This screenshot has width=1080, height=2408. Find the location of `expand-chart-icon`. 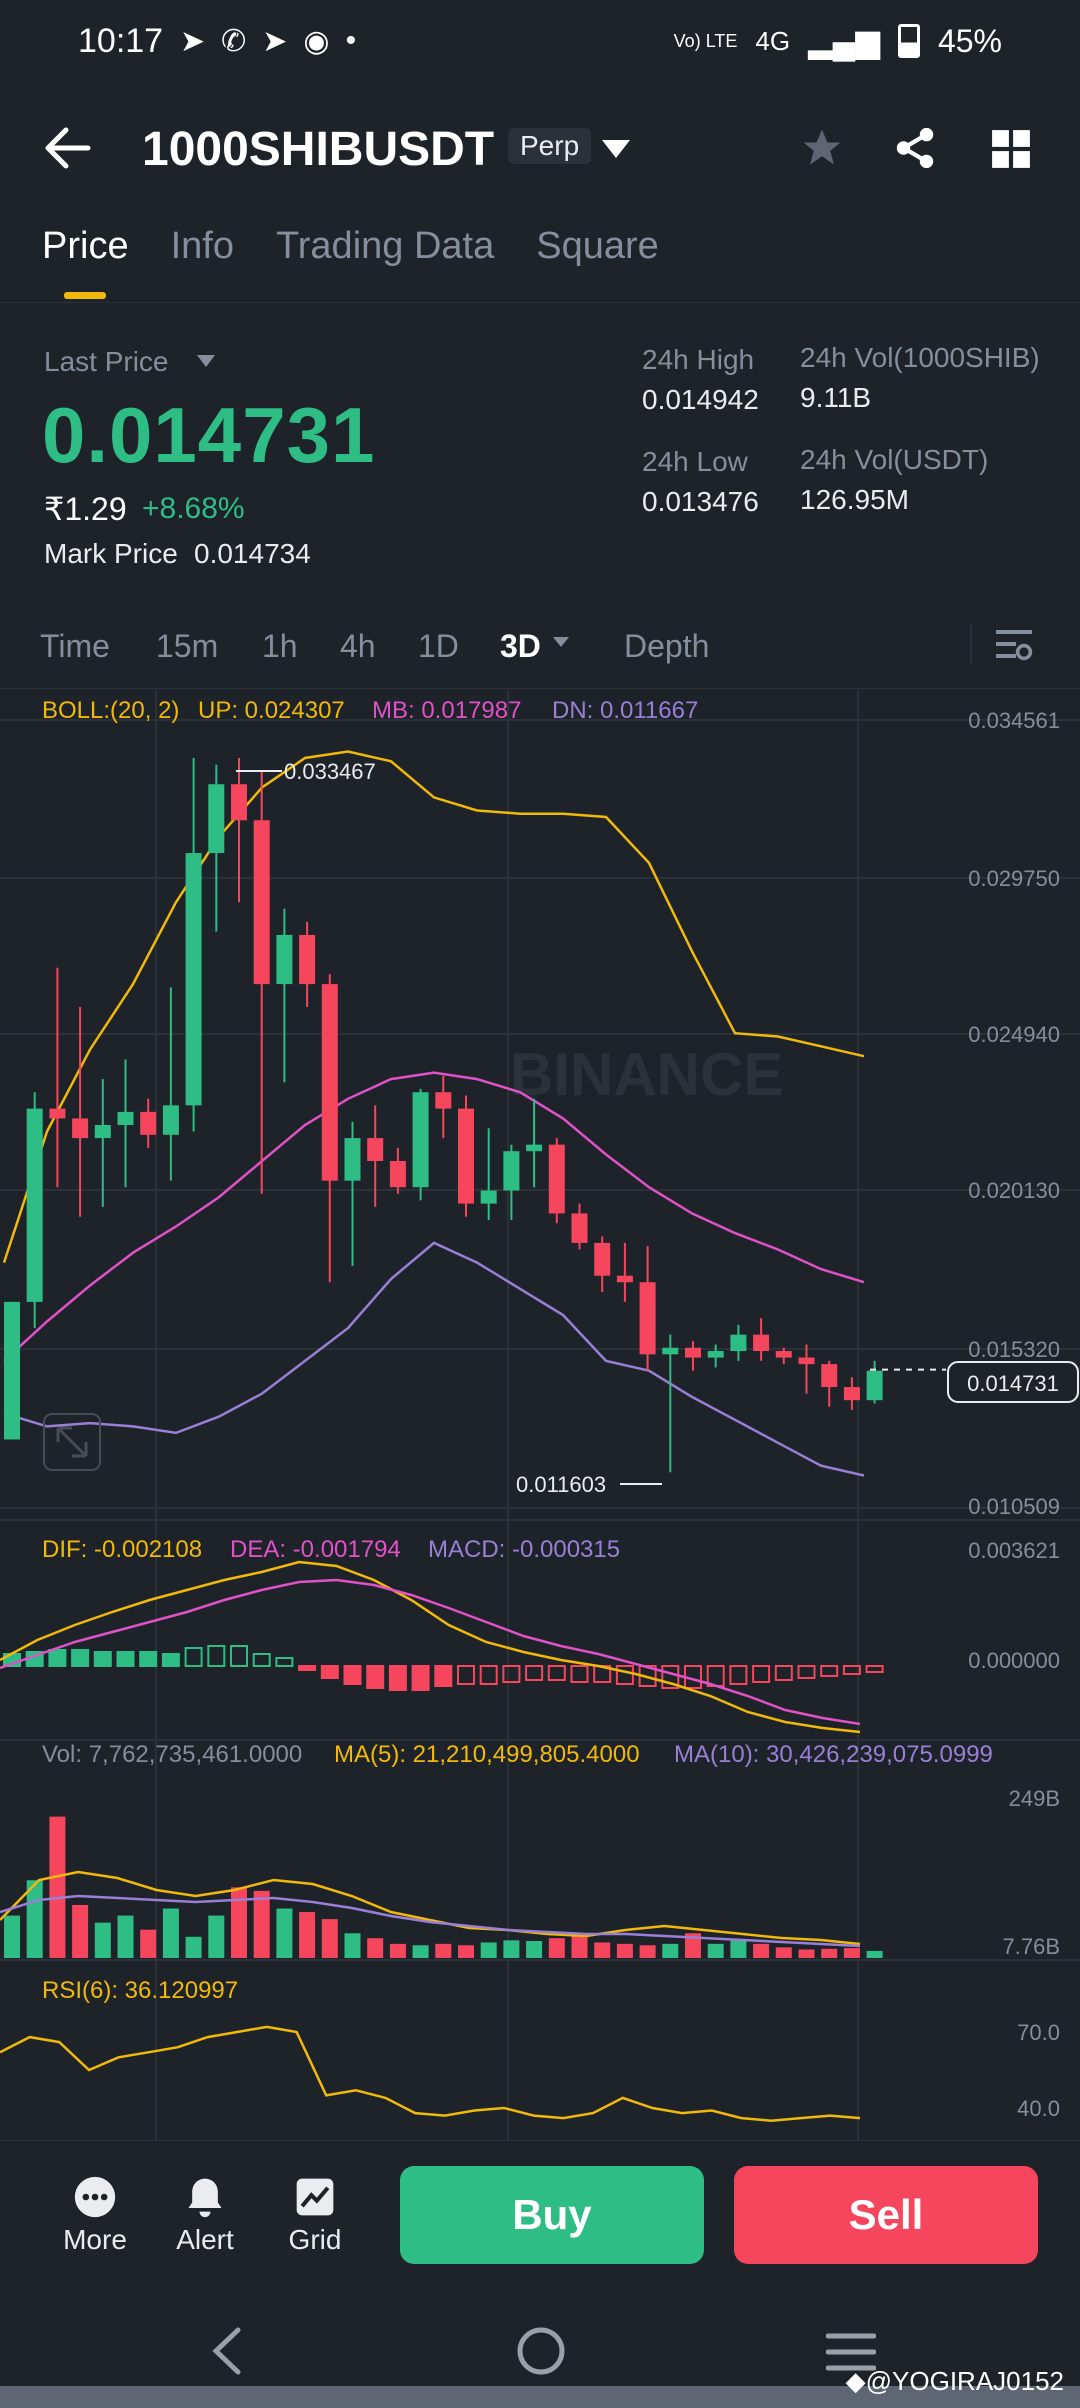

expand-chart-icon is located at coordinates (72, 1442).